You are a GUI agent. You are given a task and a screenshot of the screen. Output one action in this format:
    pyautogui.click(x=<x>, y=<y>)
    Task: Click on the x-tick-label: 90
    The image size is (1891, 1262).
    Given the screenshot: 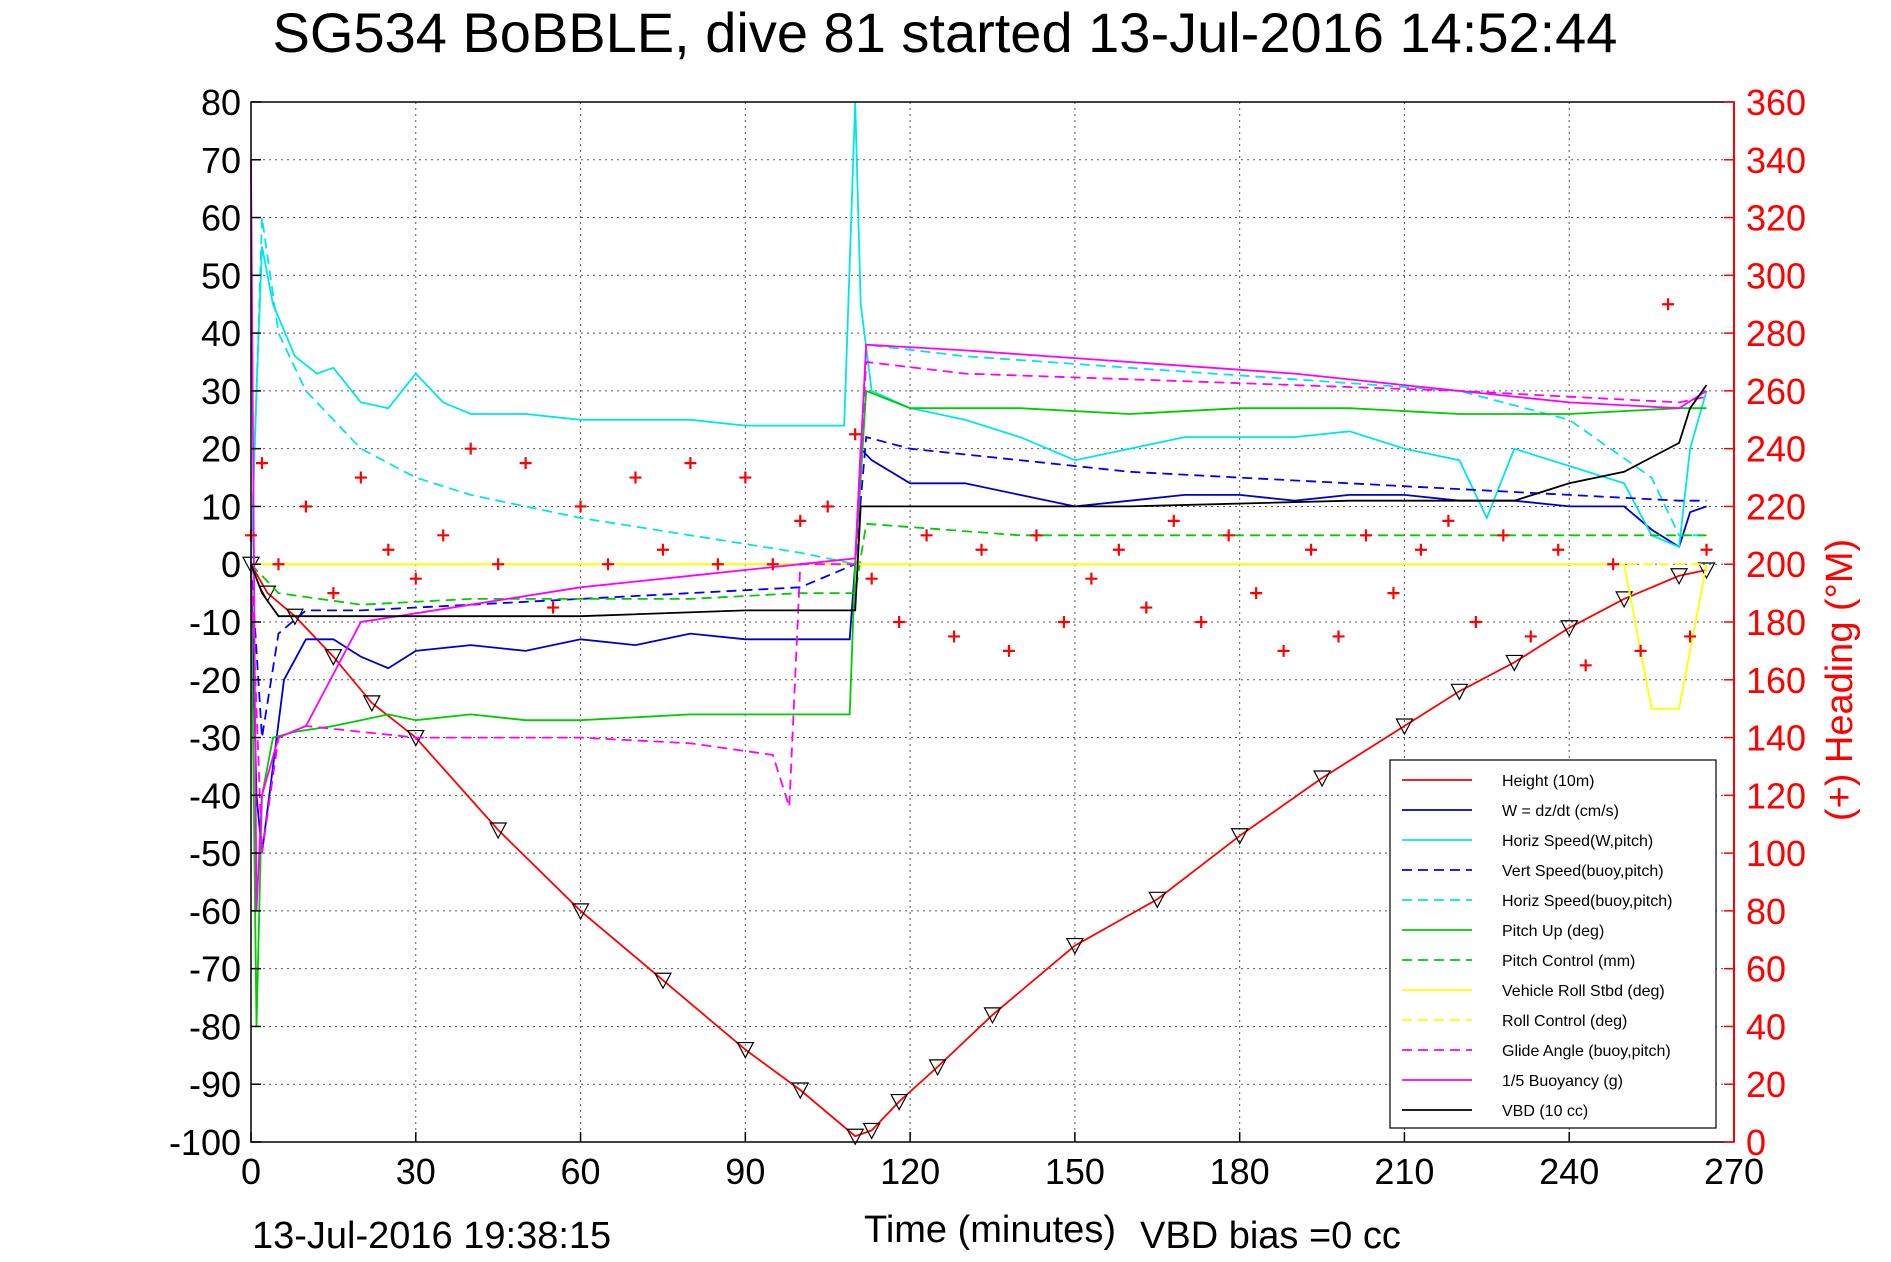 What is the action you would take?
    pyautogui.click(x=745, y=1171)
    